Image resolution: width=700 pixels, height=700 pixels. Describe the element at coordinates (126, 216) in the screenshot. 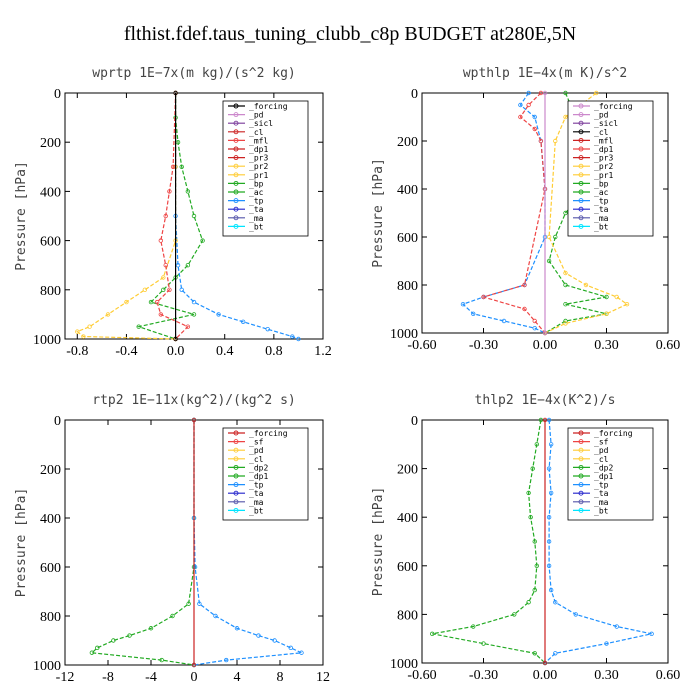

I see `series-line-pr1` at that location.